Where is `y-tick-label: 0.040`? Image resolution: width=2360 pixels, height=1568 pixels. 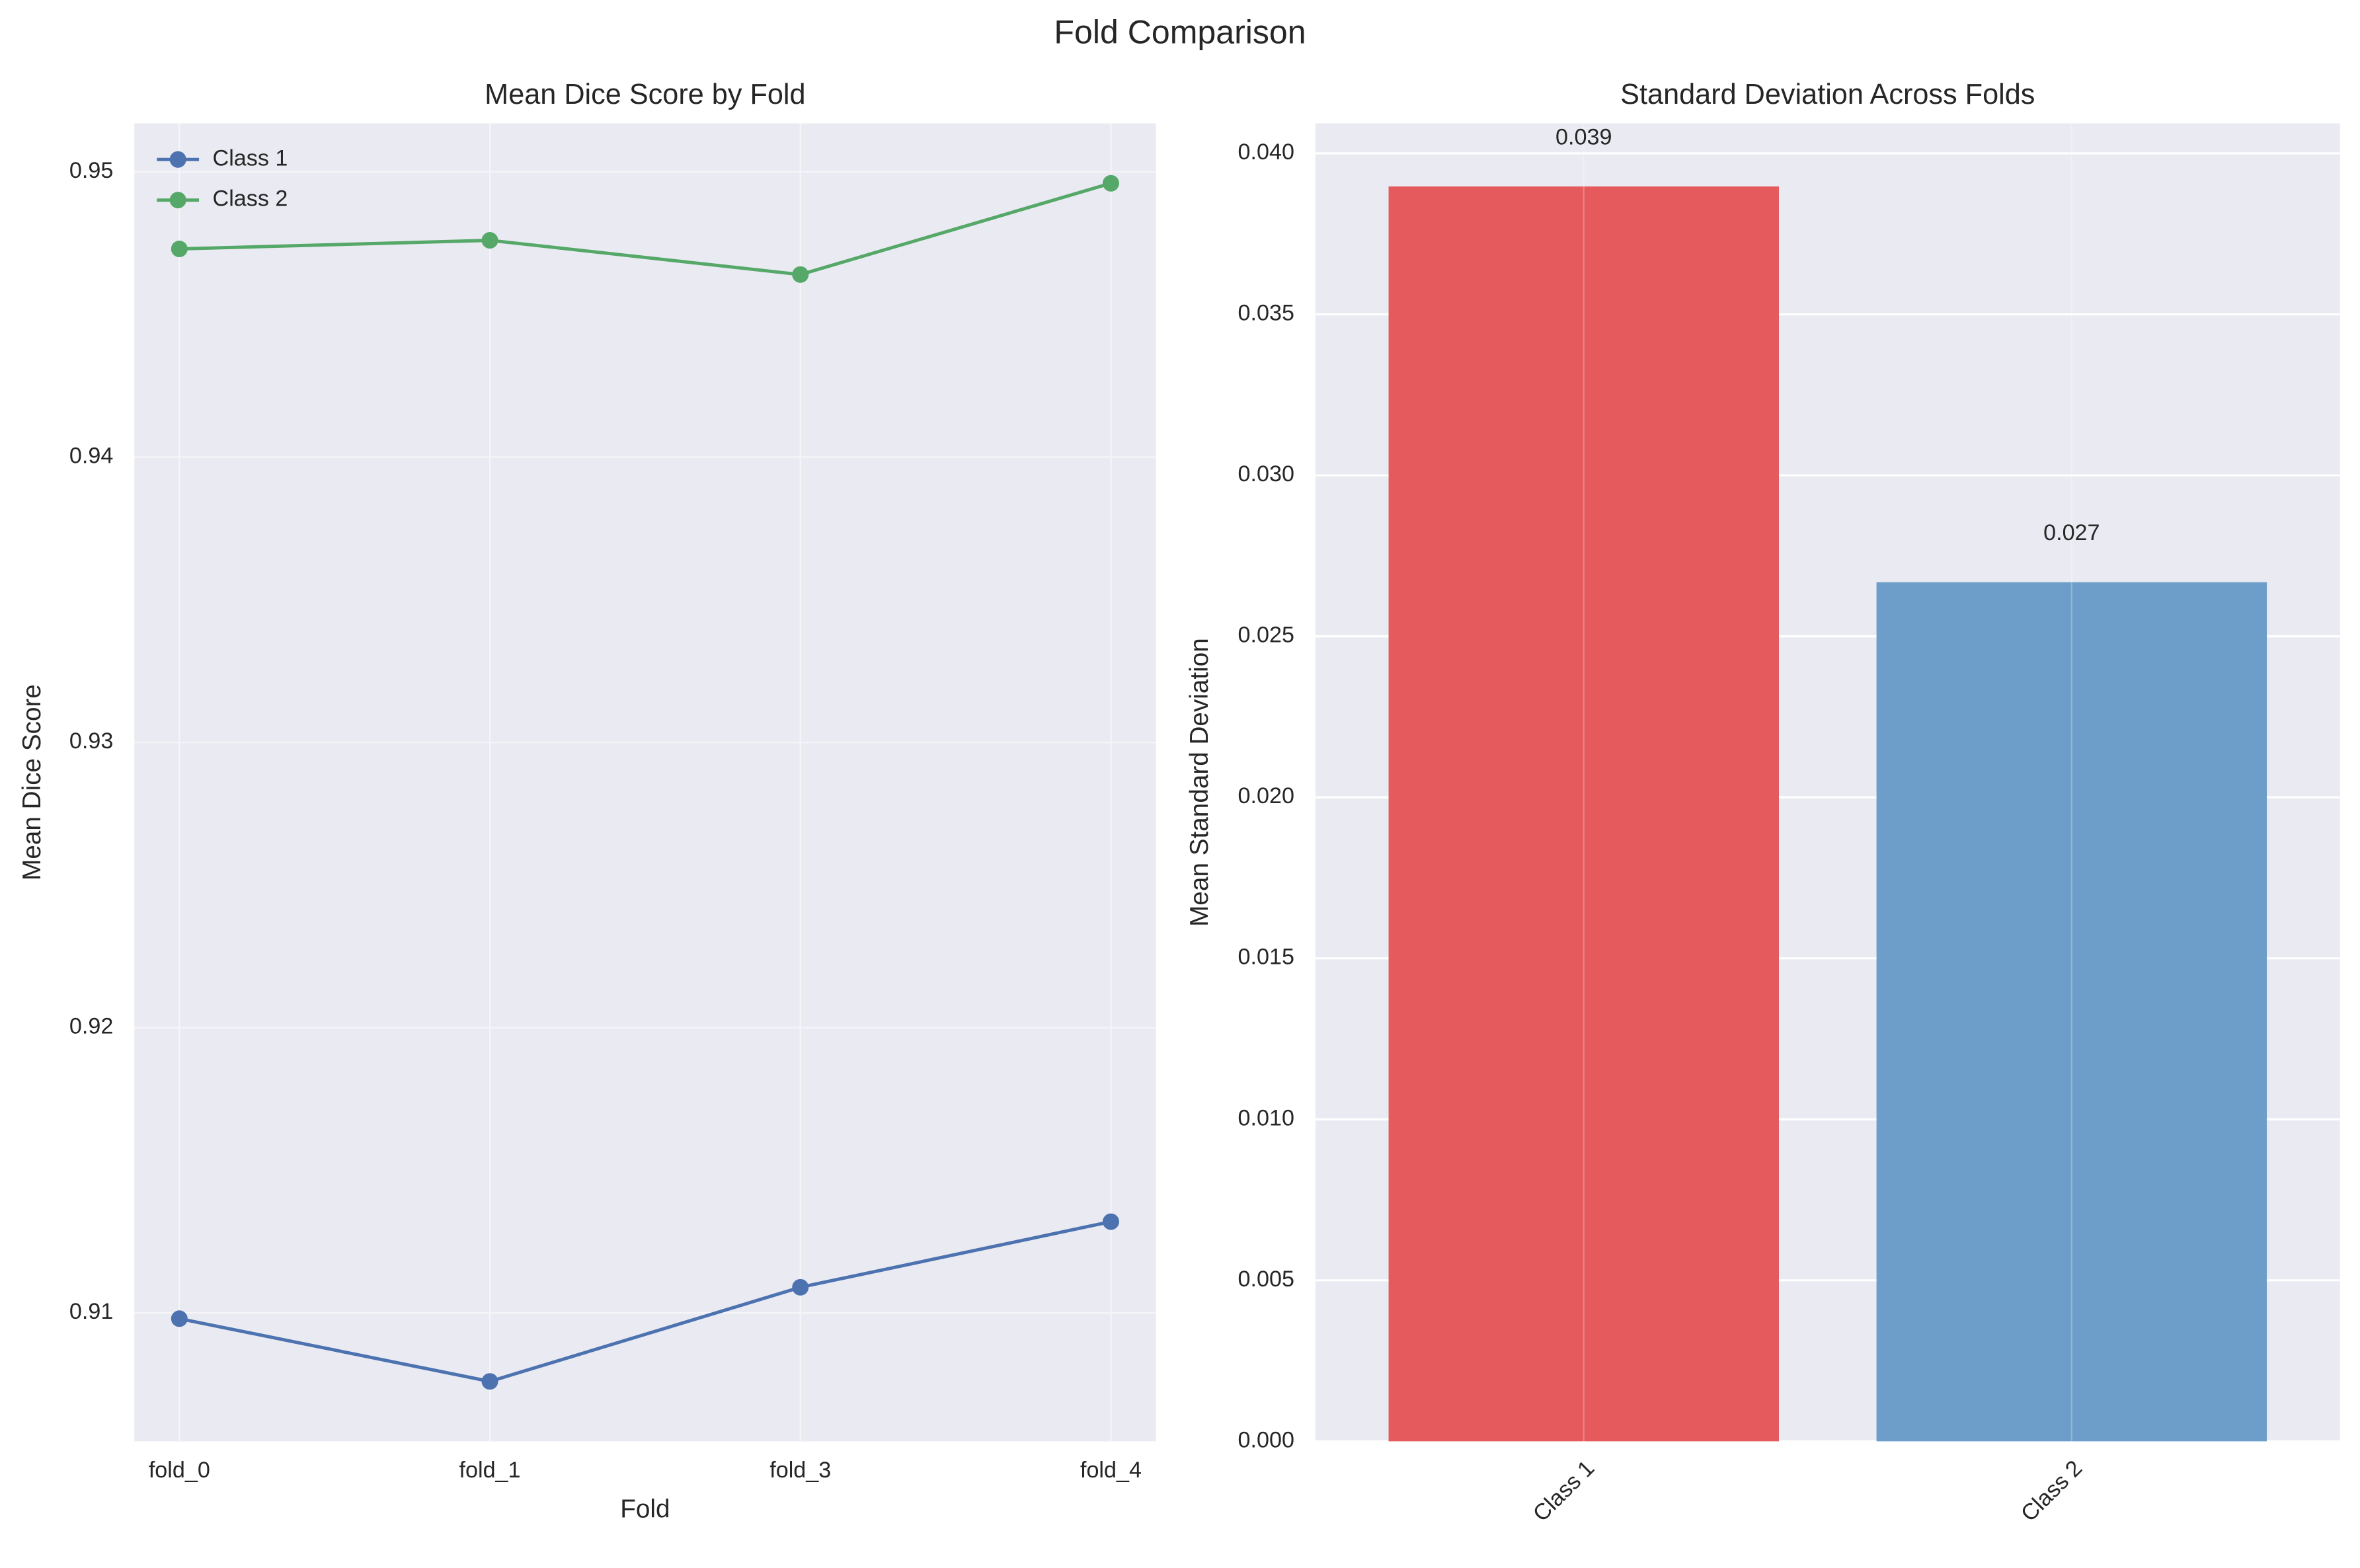 y-tick-label: 0.040 is located at coordinates (1266, 152).